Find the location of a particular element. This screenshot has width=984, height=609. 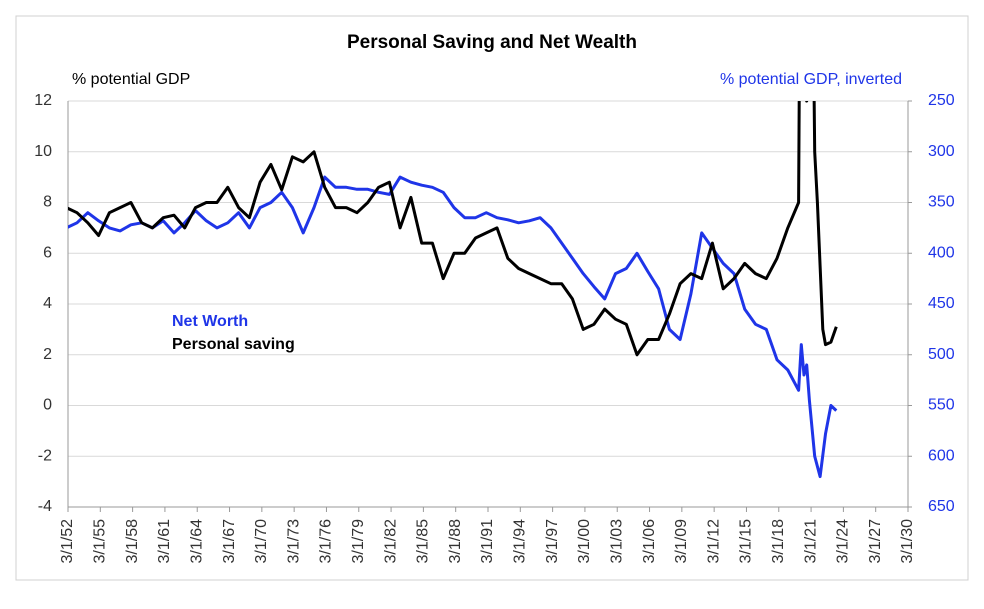

x-tick-label: 3/1/18 is located at coordinates (778, 541).